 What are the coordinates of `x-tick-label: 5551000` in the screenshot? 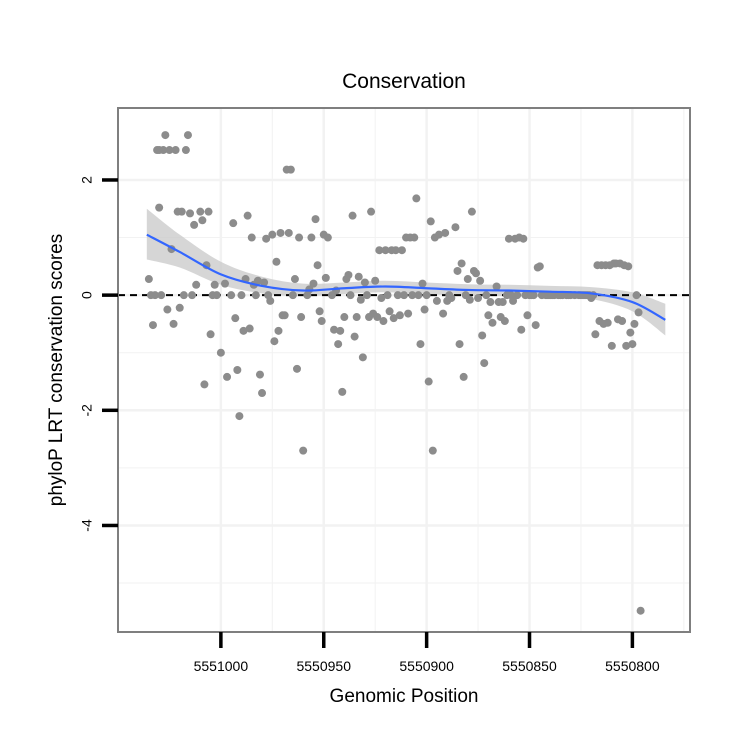 It's located at (221, 666).